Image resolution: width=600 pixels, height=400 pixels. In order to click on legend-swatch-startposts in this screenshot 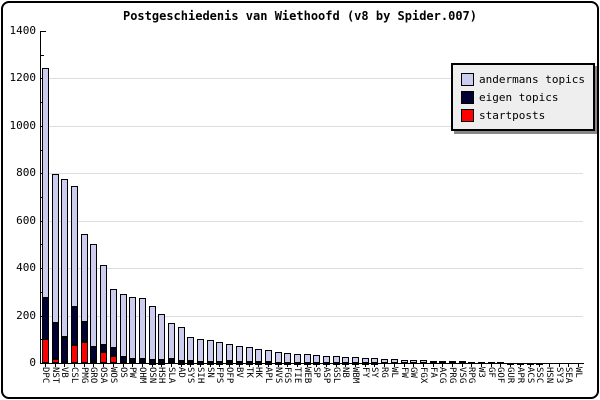, I will do `click(467, 115)`.